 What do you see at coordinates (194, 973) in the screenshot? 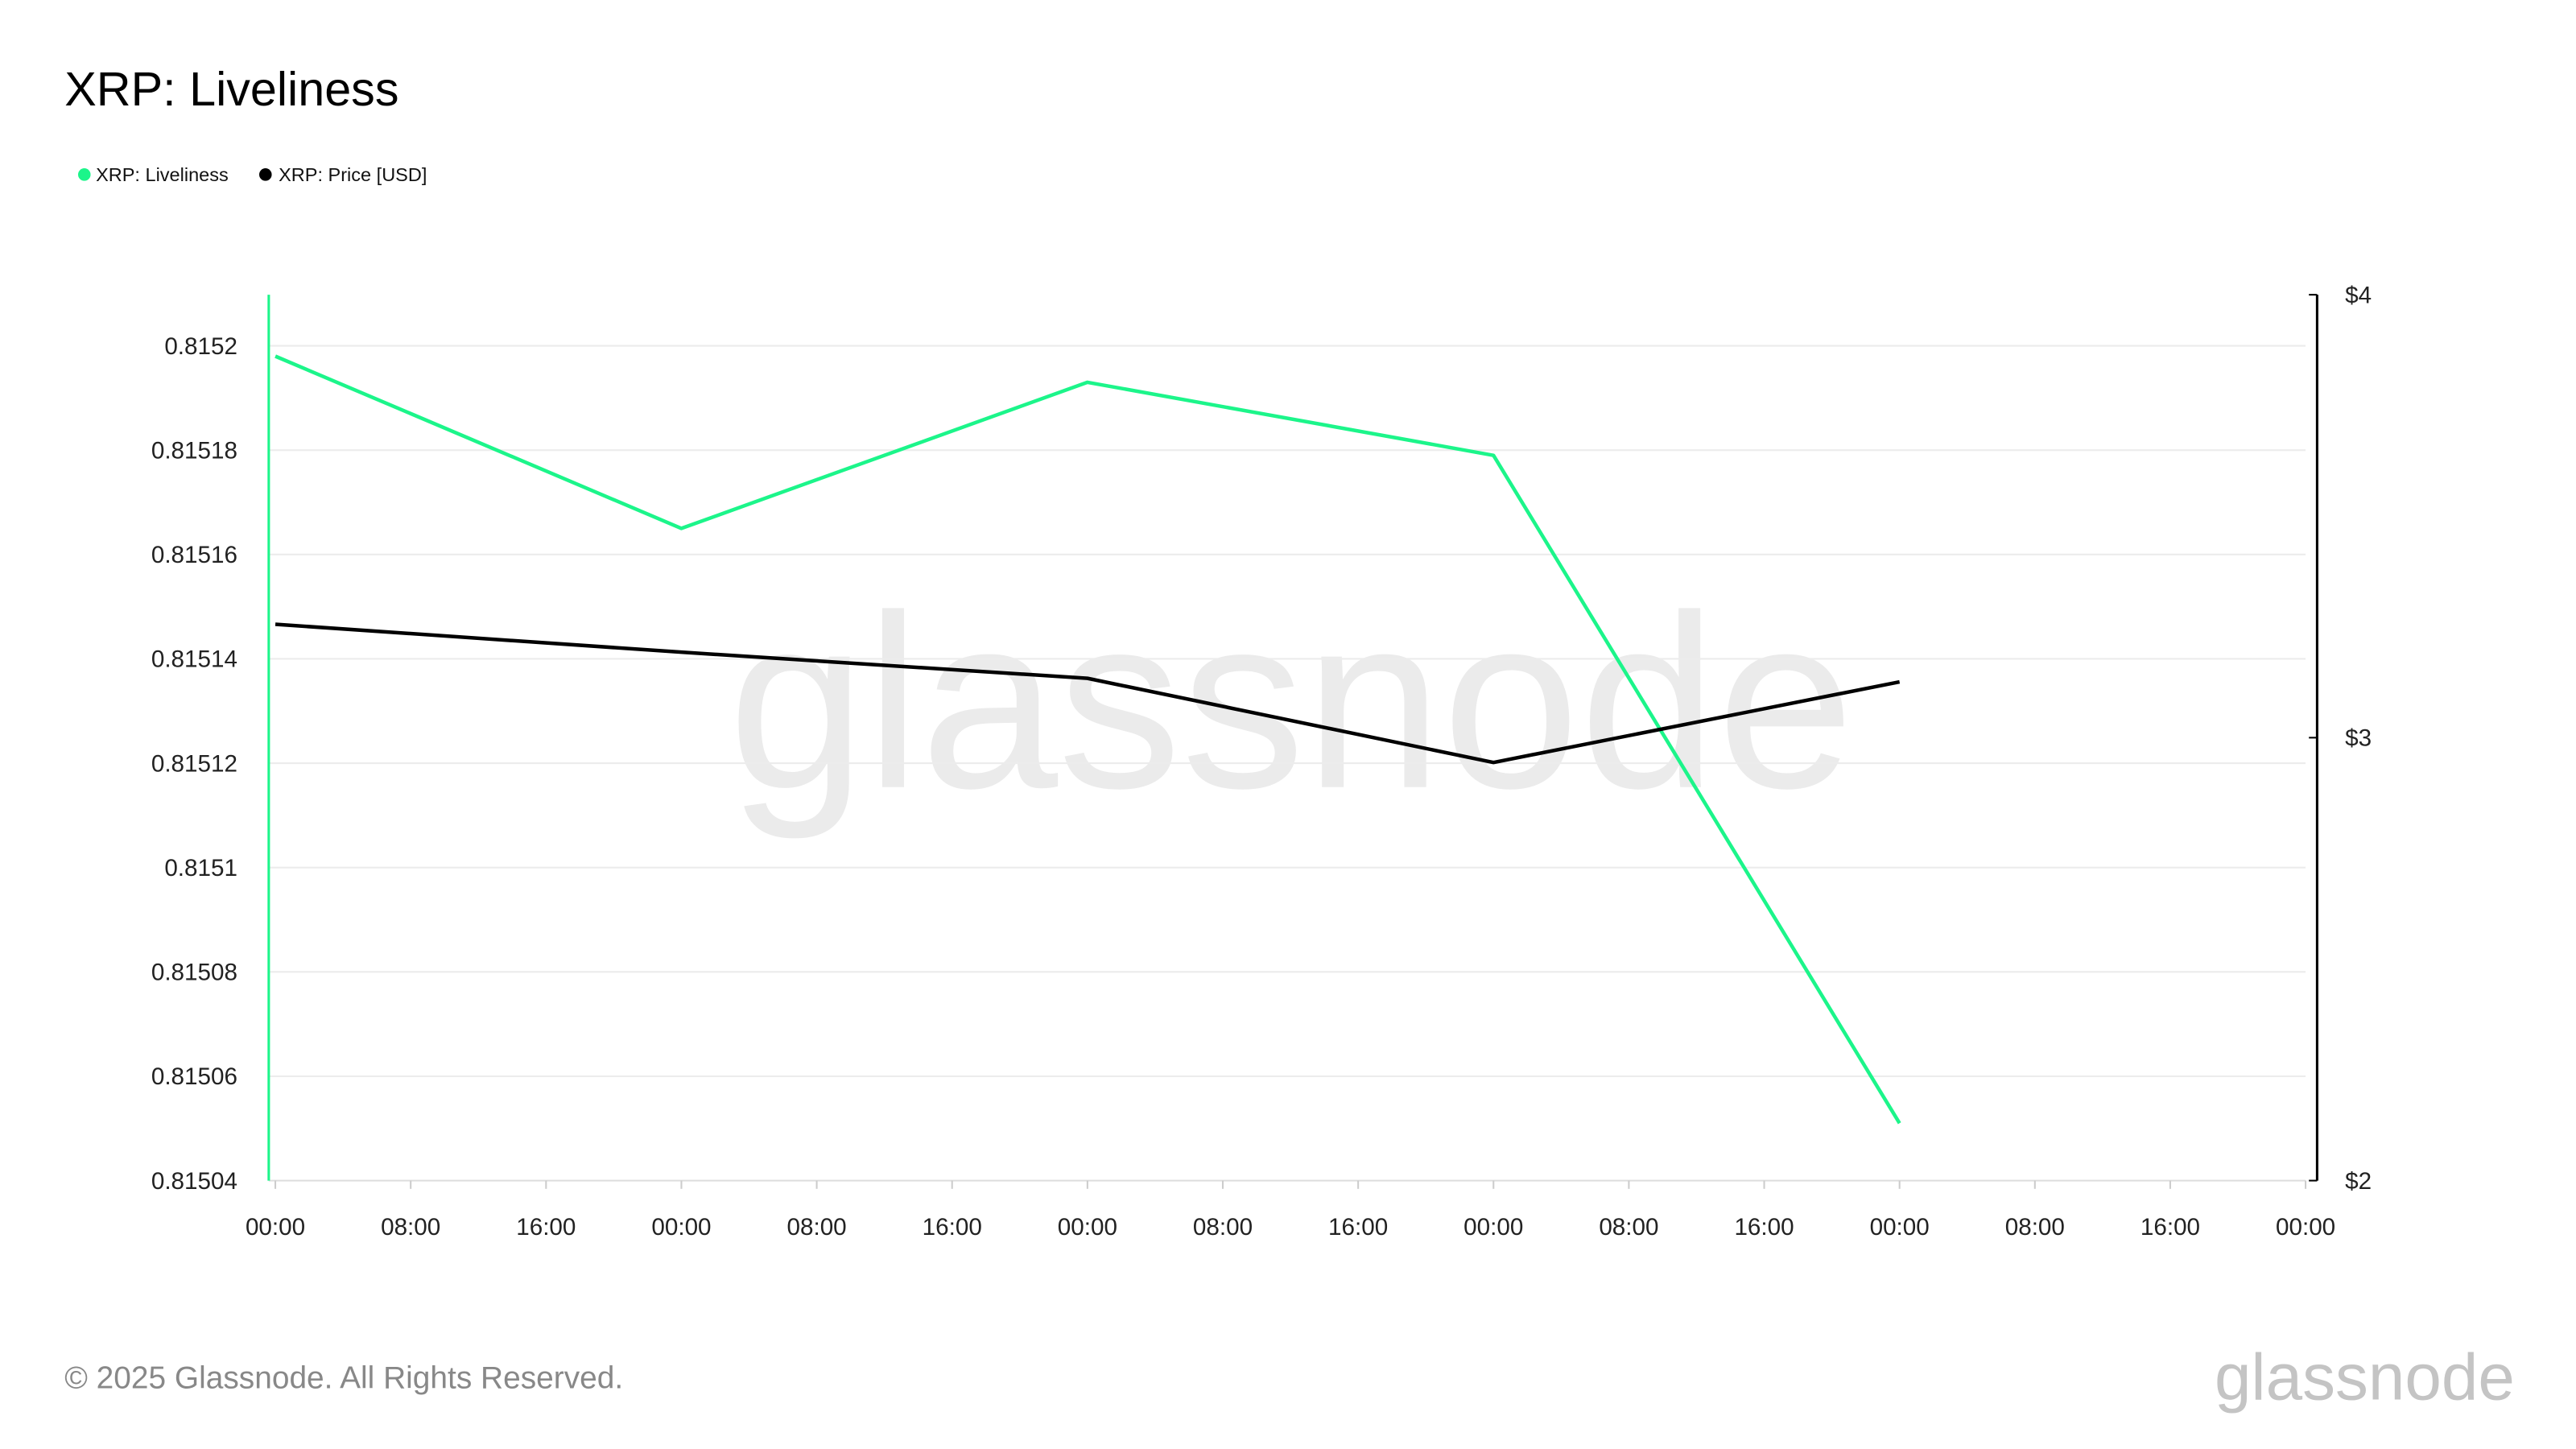
I see `y-left-tick-label: 0.81508` at bounding box center [194, 973].